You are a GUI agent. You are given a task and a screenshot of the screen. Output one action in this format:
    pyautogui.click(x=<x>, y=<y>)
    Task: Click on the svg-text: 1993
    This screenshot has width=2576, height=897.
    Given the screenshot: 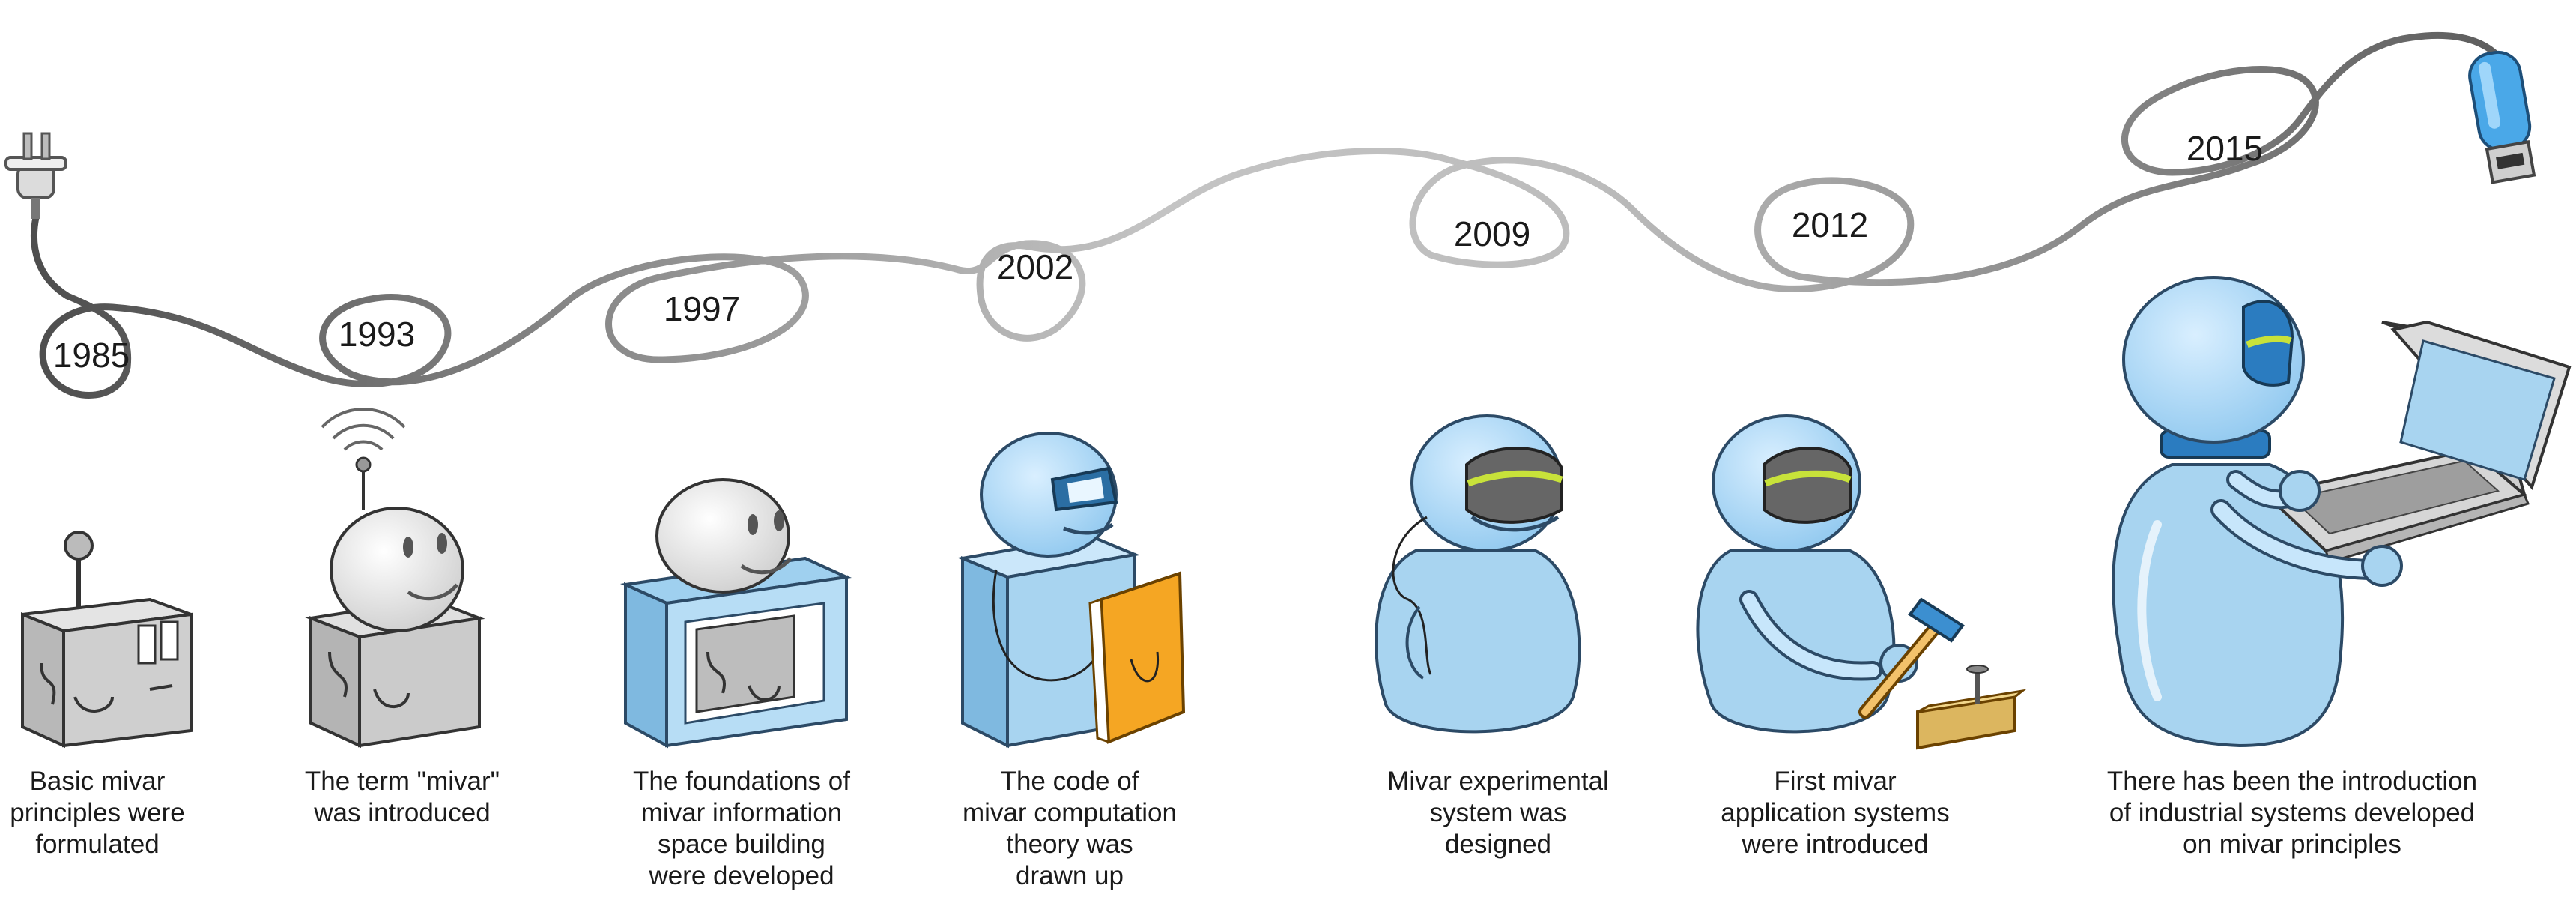 What is the action you would take?
    pyautogui.click(x=377, y=334)
    